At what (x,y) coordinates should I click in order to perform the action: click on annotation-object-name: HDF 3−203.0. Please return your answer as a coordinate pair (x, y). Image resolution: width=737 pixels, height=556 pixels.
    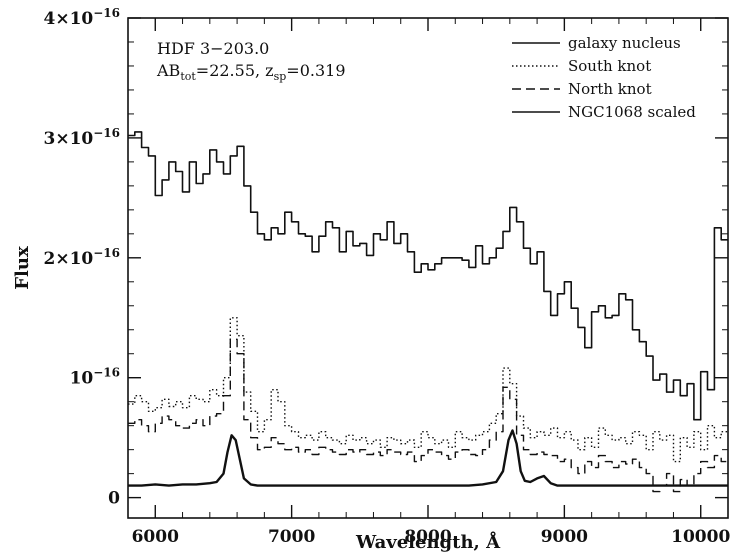
    Looking at the image, I should click on (213, 48).